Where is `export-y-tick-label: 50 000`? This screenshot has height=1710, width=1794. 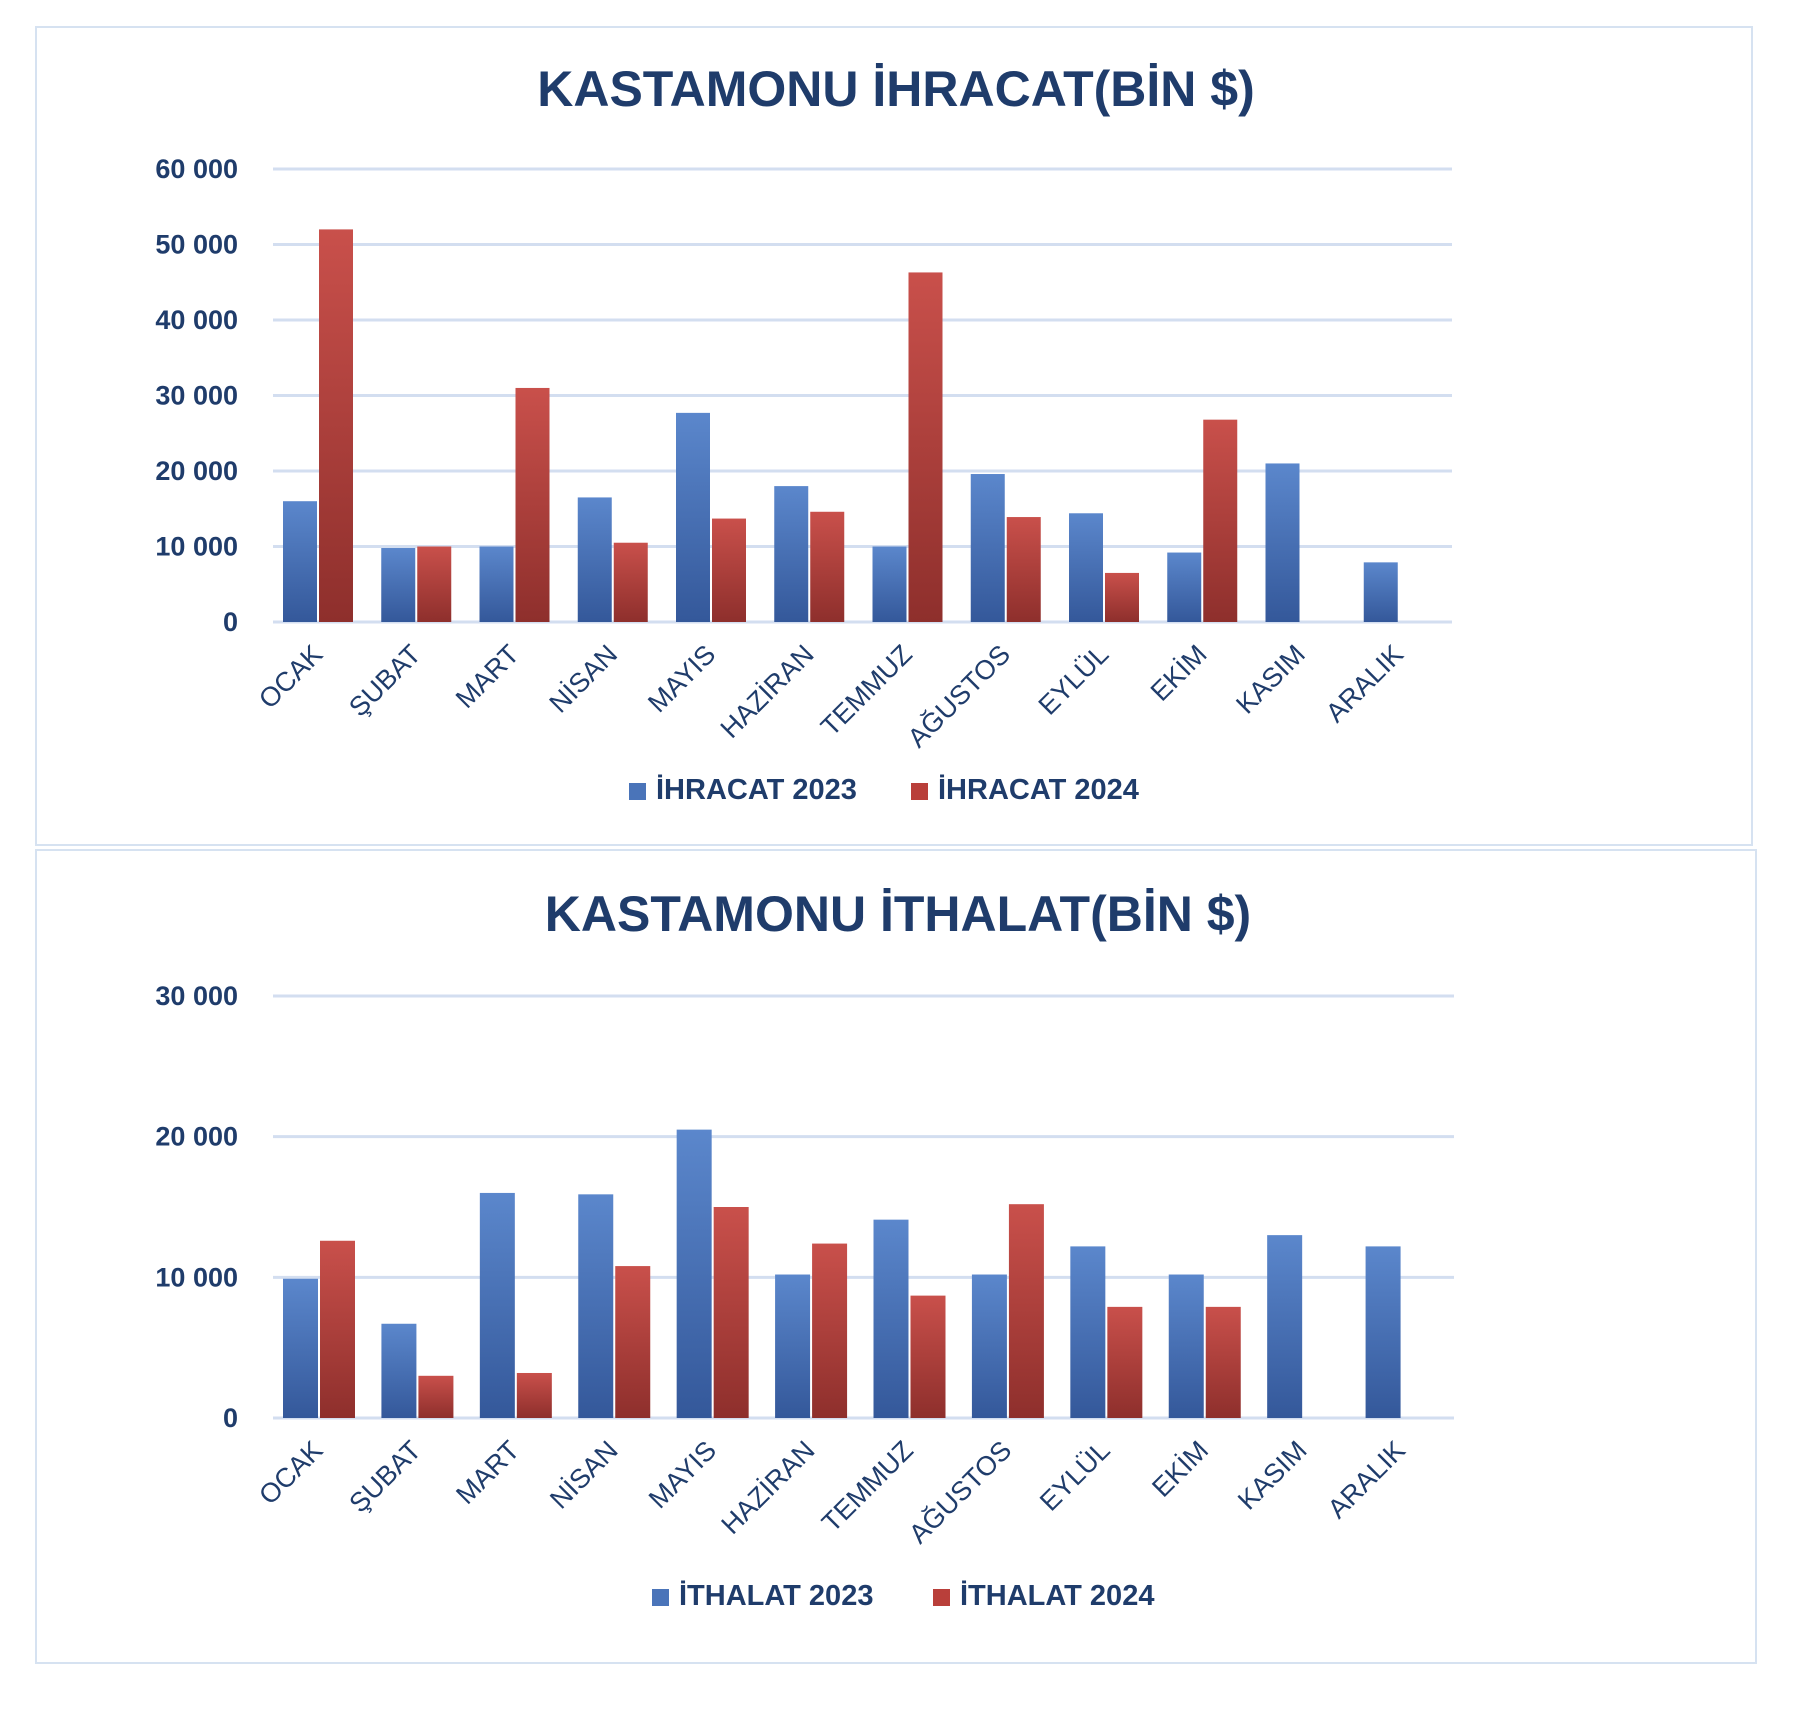
export-y-tick-label: 50 000 is located at coordinates (196, 245).